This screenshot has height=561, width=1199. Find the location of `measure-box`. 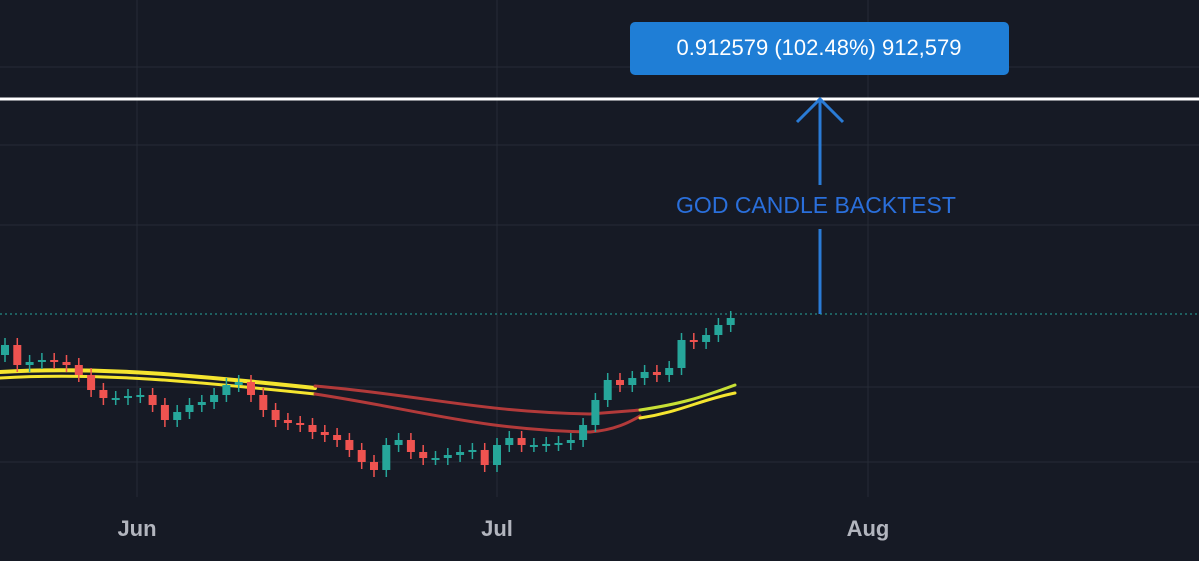

measure-box is located at coordinates (819, 48).